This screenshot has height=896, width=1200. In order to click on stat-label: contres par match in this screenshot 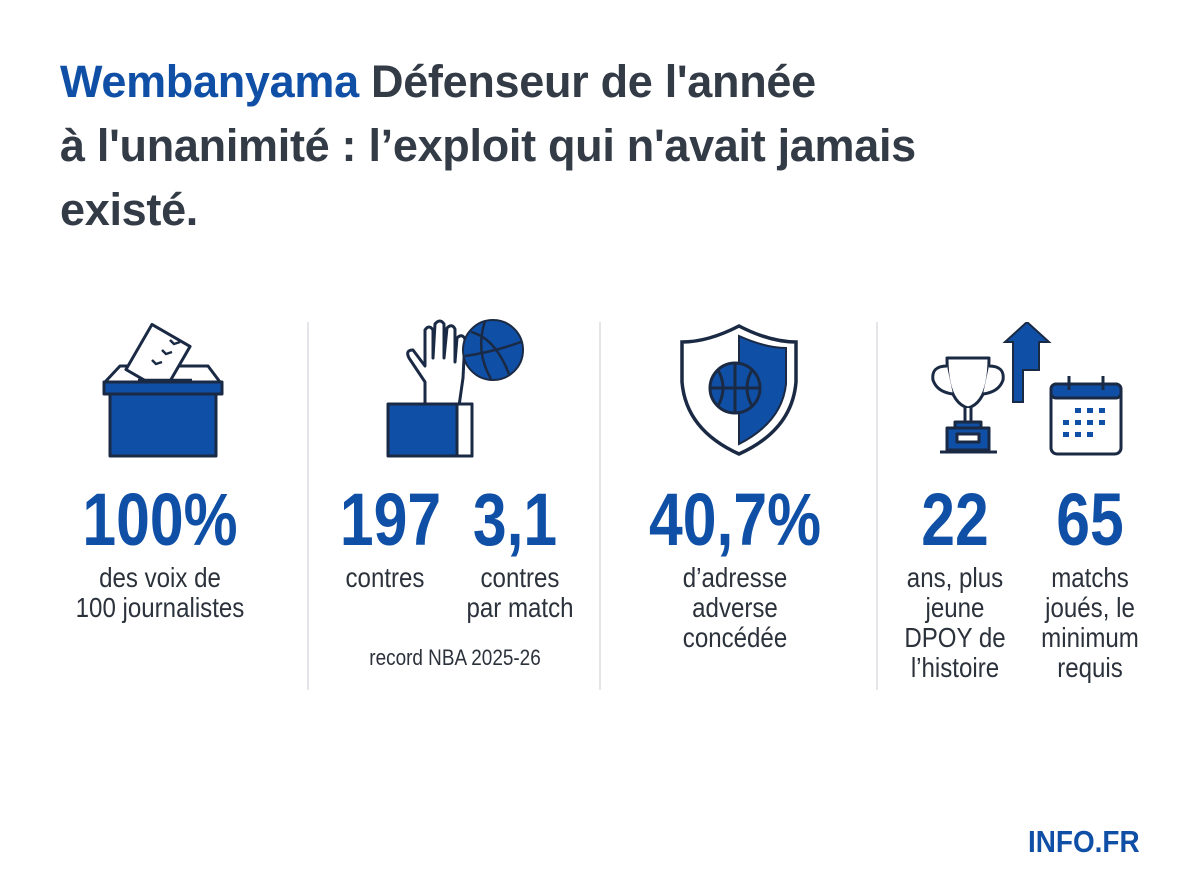, I will do `click(520, 593)`.